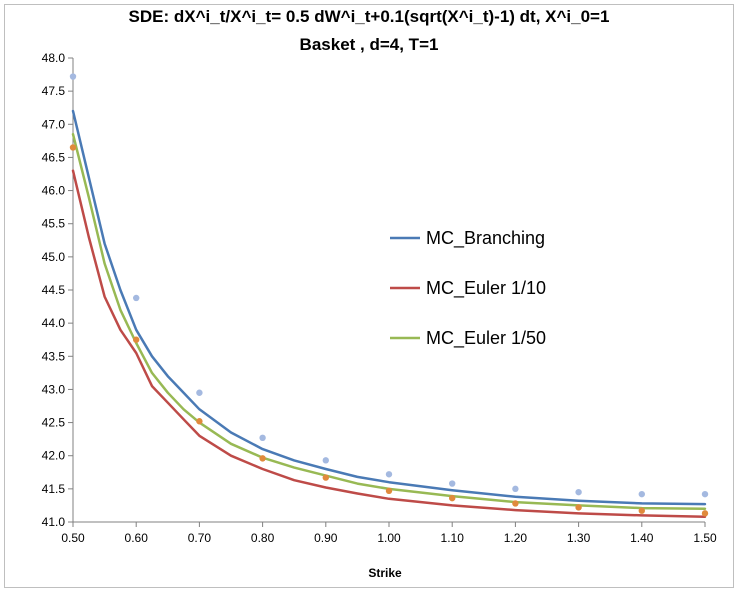 The height and width of the screenshot is (592, 738). What do you see at coordinates (369, 44) in the screenshot?
I see `chart-subtitle: Basket , d=4, T=1` at bounding box center [369, 44].